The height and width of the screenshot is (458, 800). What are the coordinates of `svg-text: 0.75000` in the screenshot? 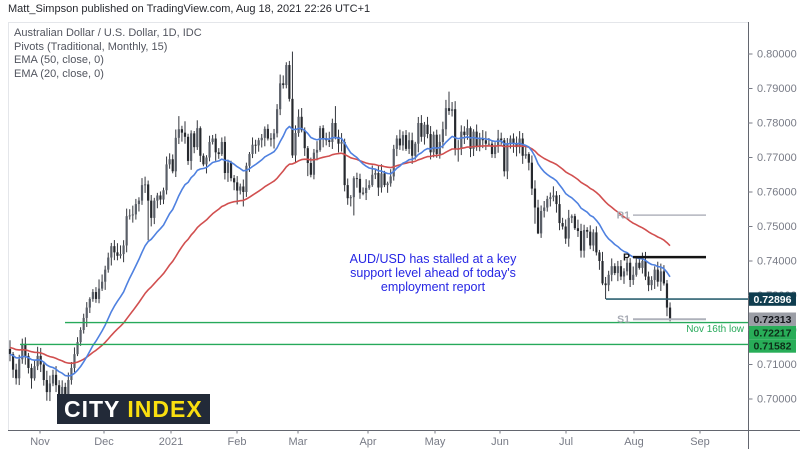 It's located at (777, 227).